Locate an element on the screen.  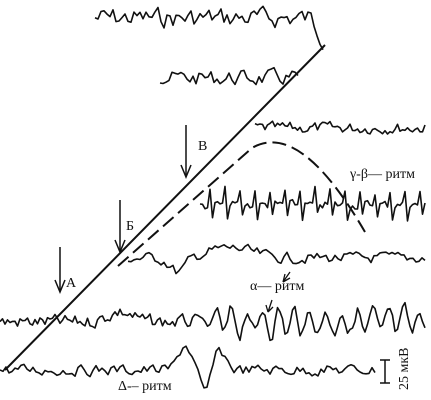
label-v: В is located at coordinates (202, 146).